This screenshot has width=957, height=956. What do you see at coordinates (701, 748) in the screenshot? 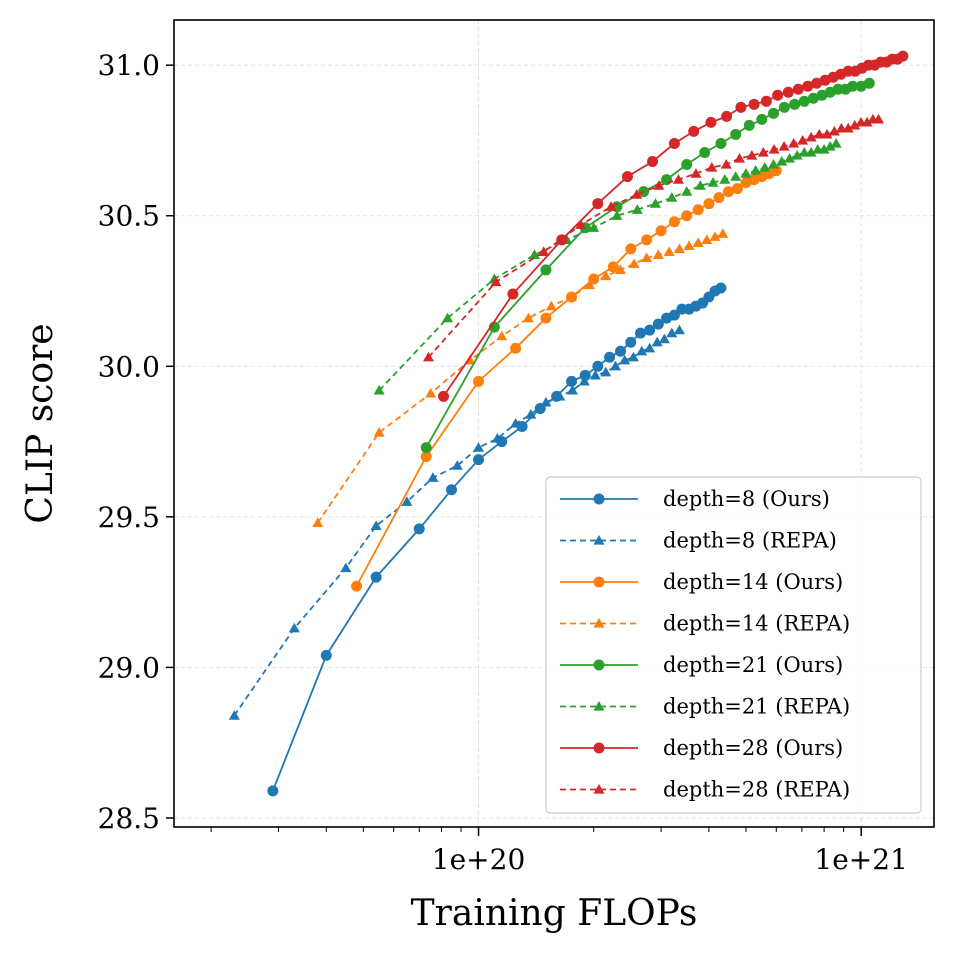
I see `legend-item: depth=28 (Ours)` at bounding box center [701, 748].